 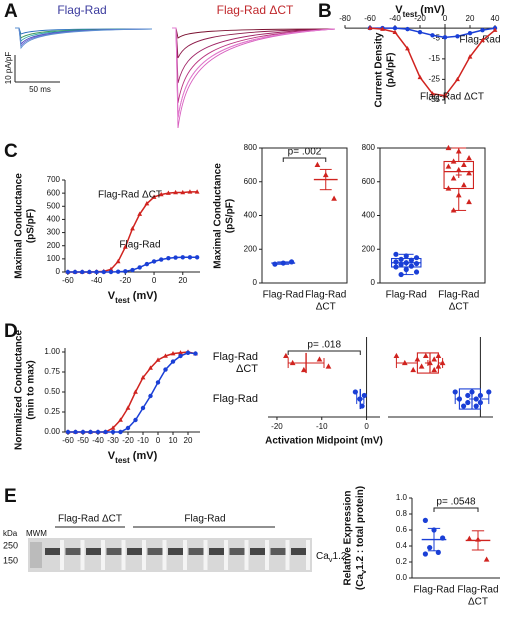 What do you see at coordinates (113, 440) in the screenshot?
I see `x-tick-label: -30` at bounding box center [113, 440].